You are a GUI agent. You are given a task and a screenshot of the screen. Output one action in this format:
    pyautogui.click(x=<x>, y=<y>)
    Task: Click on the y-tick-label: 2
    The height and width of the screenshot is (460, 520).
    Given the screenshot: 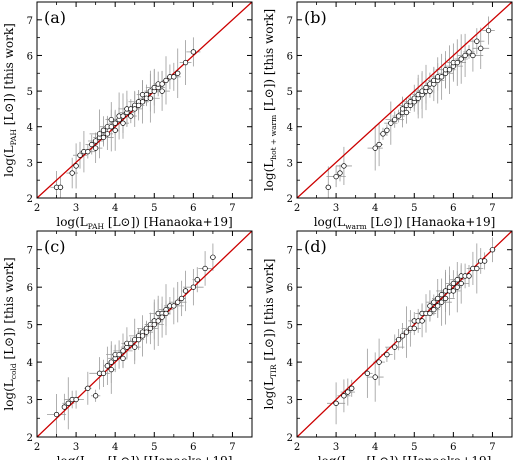 What is the action you would take?
    pyautogui.click(x=290, y=199)
    